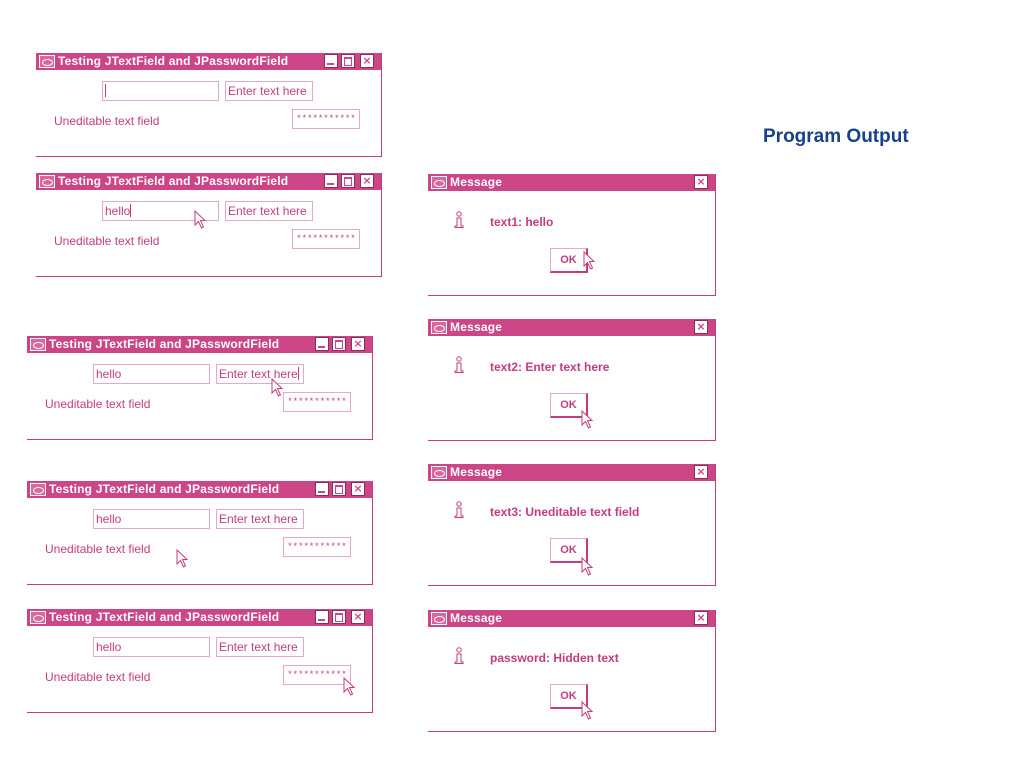  Describe the element at coordinates (572, 671) in the screenshot. I see `message-dialog-4: Message × password: Hidden text OK` at that location.